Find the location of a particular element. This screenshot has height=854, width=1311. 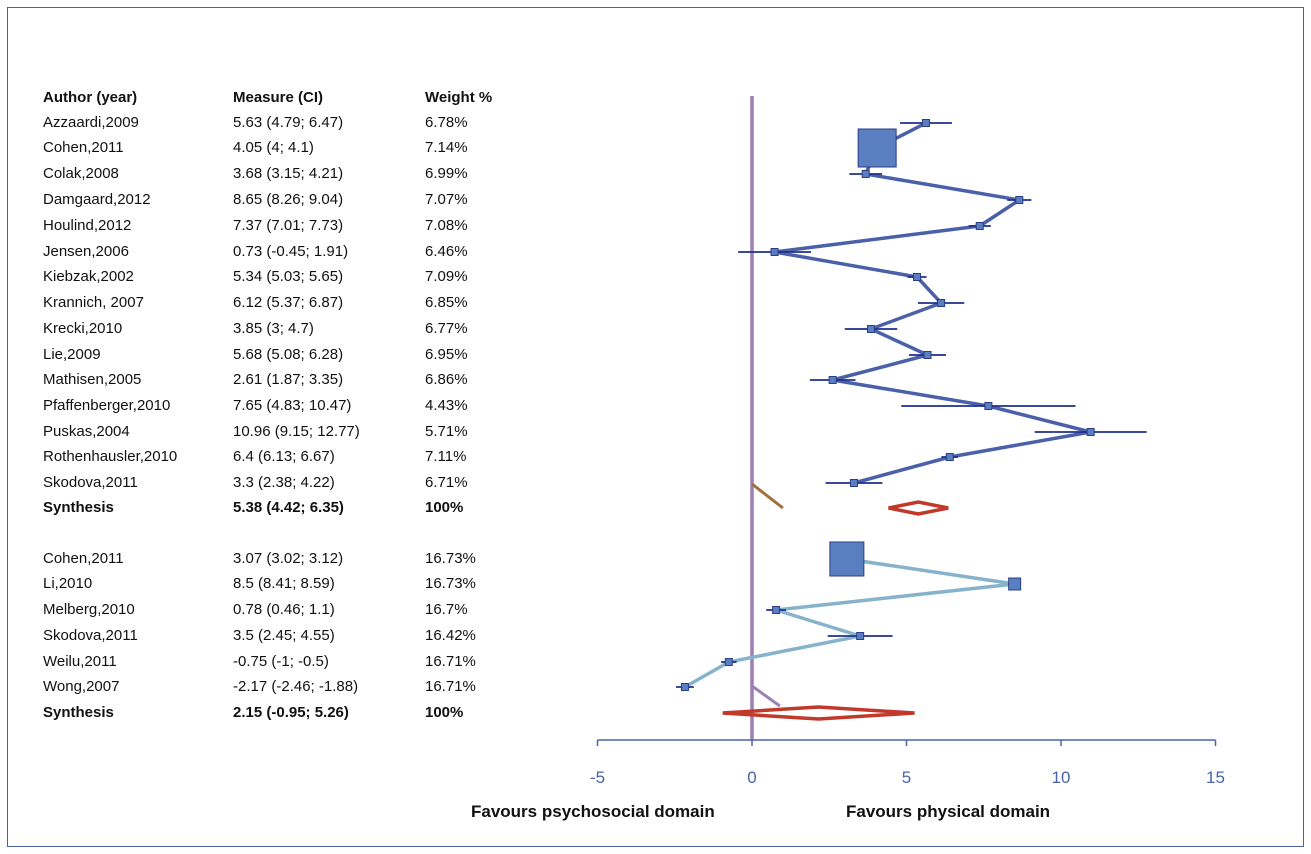

study-weight: 6.77% is located at coordinates (446, 328).